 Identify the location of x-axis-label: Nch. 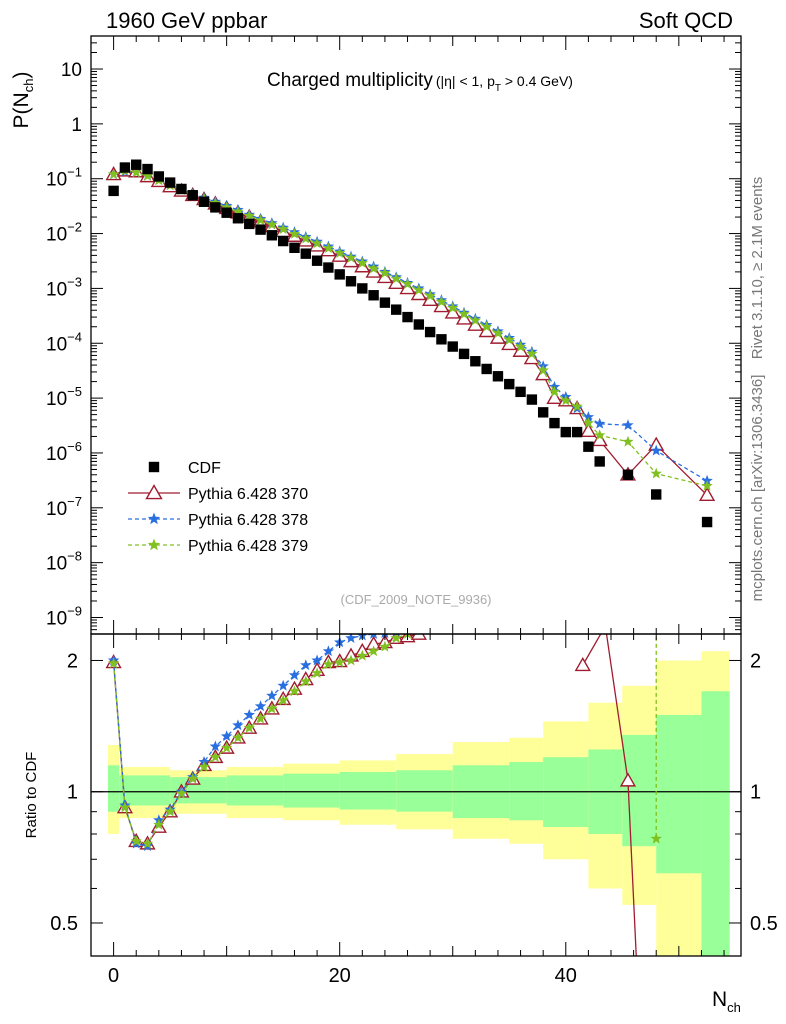
(726, 1001).